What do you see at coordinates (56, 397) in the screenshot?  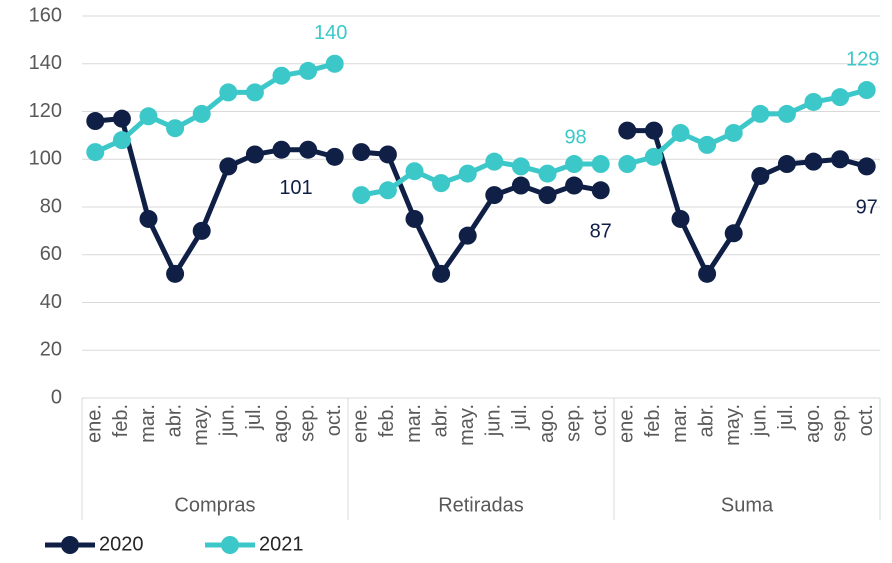 I see `y-tick-label: 0` at bounding box center [56, 397].